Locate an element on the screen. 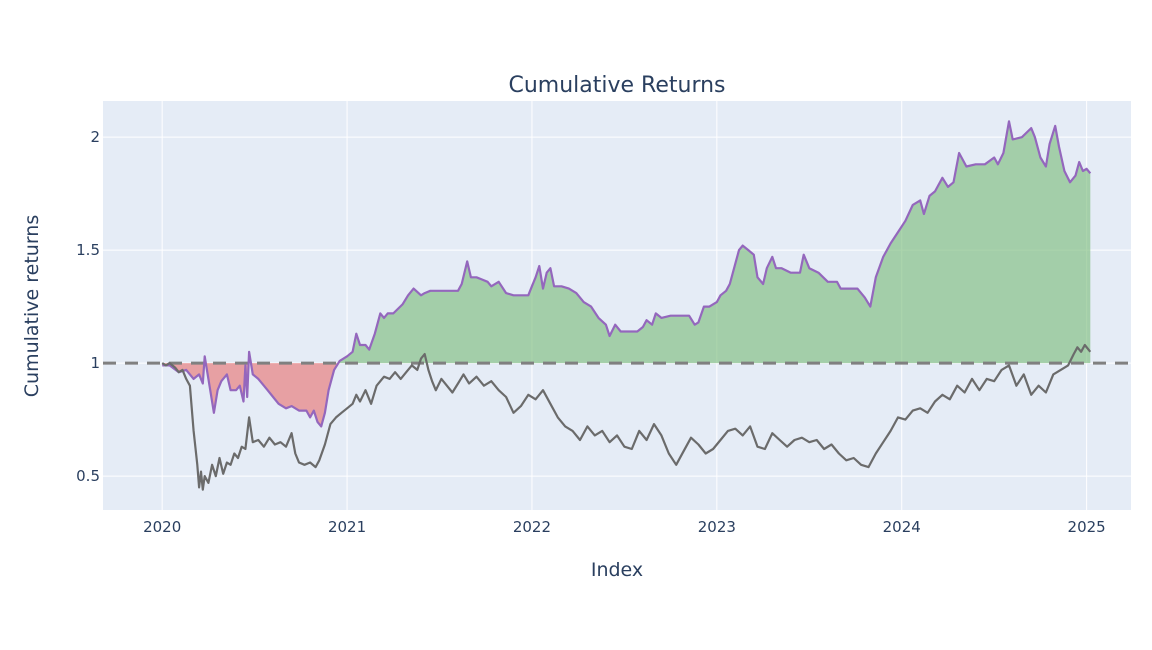 Image resolution: width=1152 pixels, height=650 pixels. x-tick-label: 2021 is located at coordinates (347, 527).